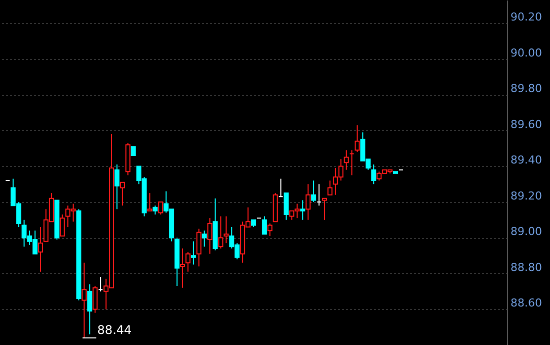 This screenshot has width=550, height=345. What do you see at coordinates (526, 231) in the screenshot?
I see `y-tick-label: 89.00` at bounding box center [526, 231].